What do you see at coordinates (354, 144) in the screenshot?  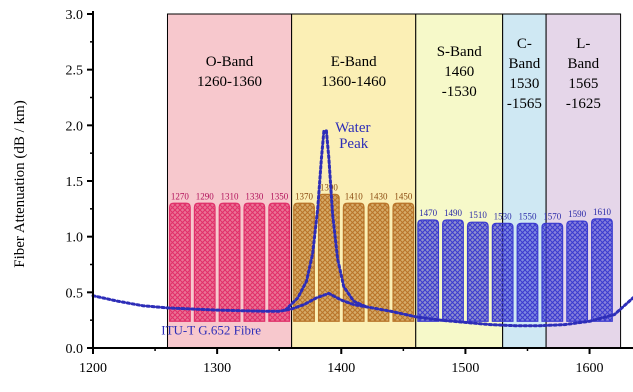 I see `water-peak-label-line: Peak` at bounding box center [354, 144].